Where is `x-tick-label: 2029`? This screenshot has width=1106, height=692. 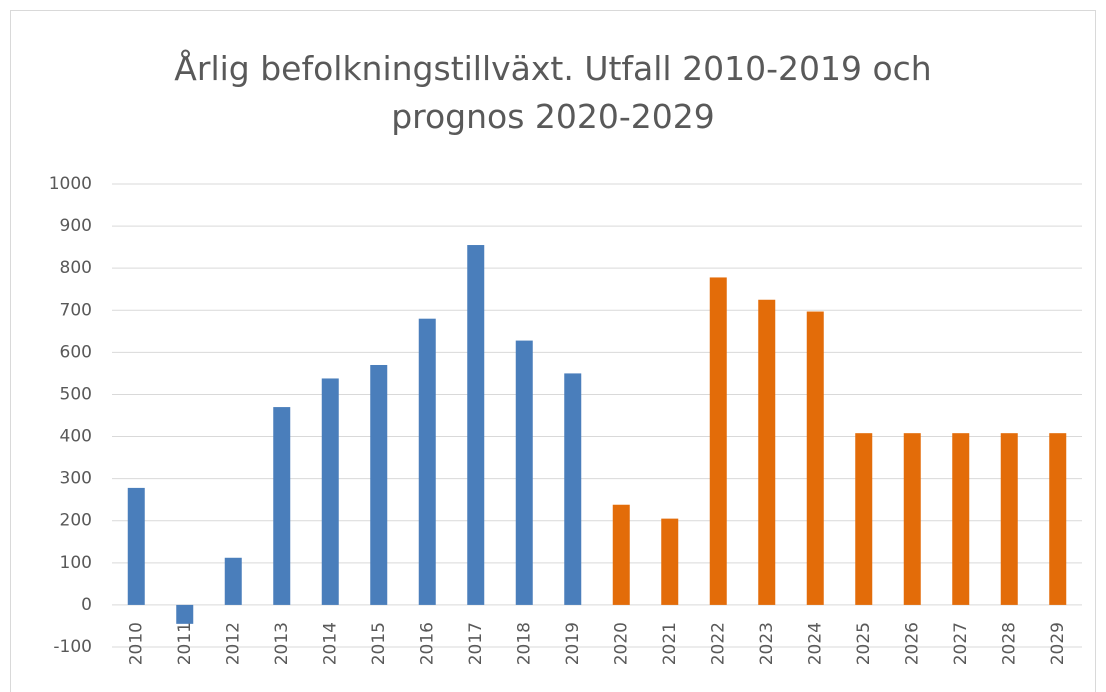
x-tick-label: 2029 is located at coordinates (1058, 643).